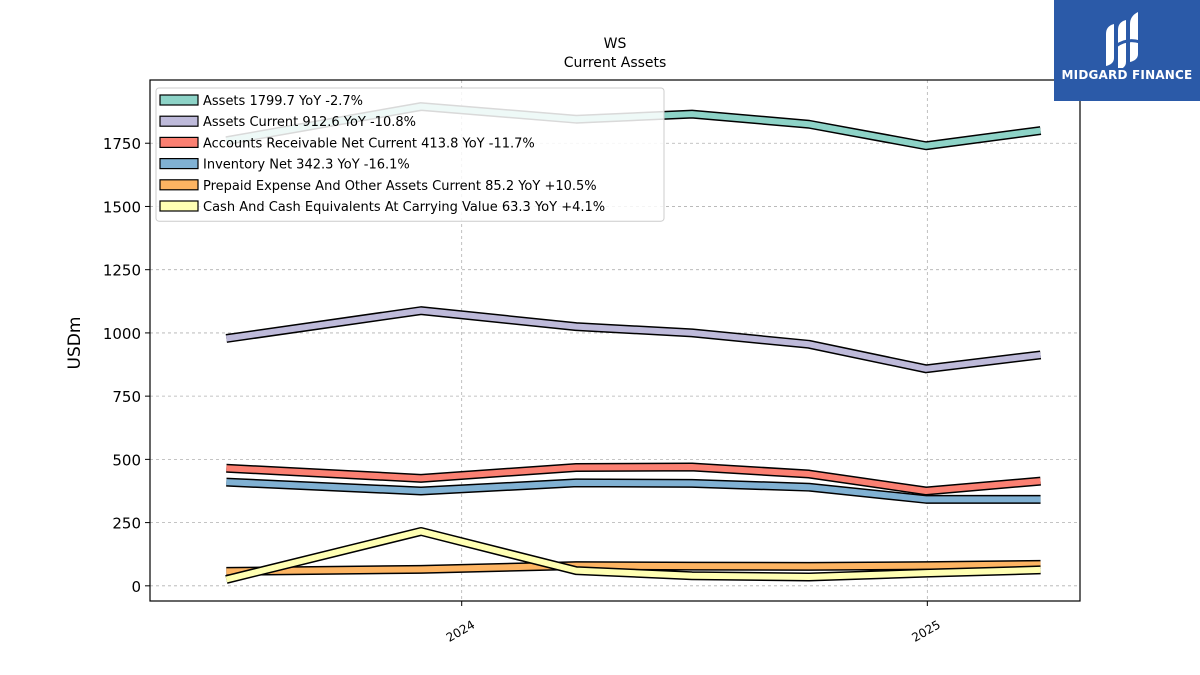  Describe the element at coordinates (1127, 75) in the screenshot. I see `logo-text: MIDGARD FINANCE` at that location.